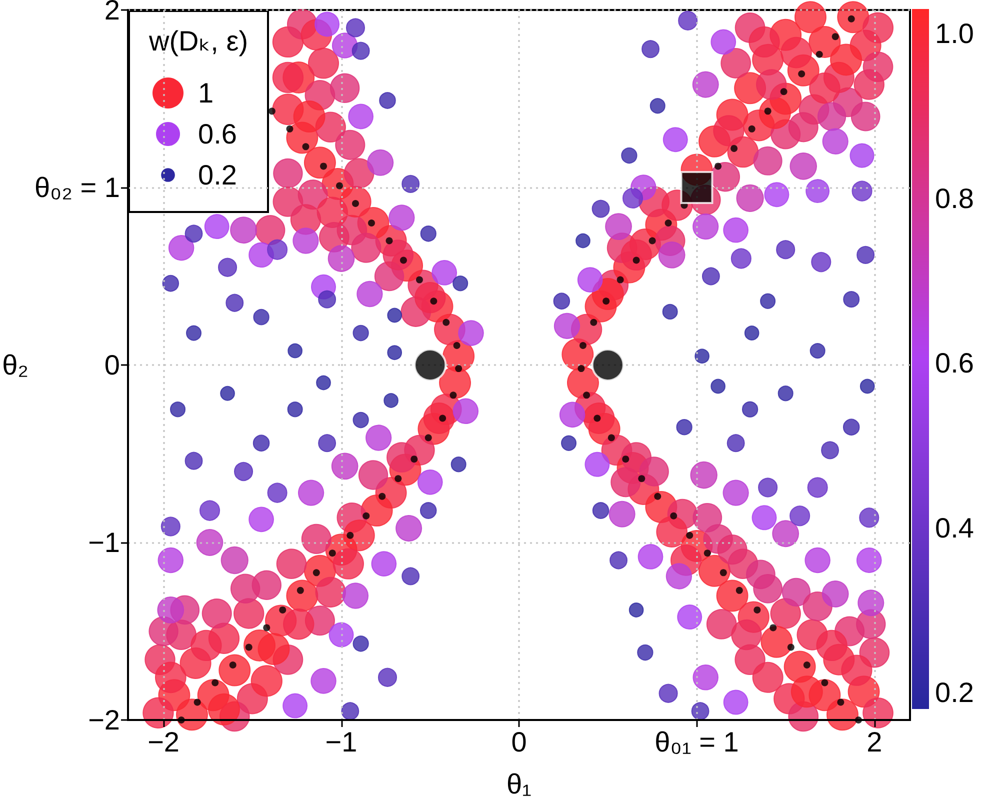 Image resolution: width=1000 pixels, height=800 pixels. Describe the element at coordinates (954, 34) in the screenshot. I see `color-bar-label: 1.0` at that location.